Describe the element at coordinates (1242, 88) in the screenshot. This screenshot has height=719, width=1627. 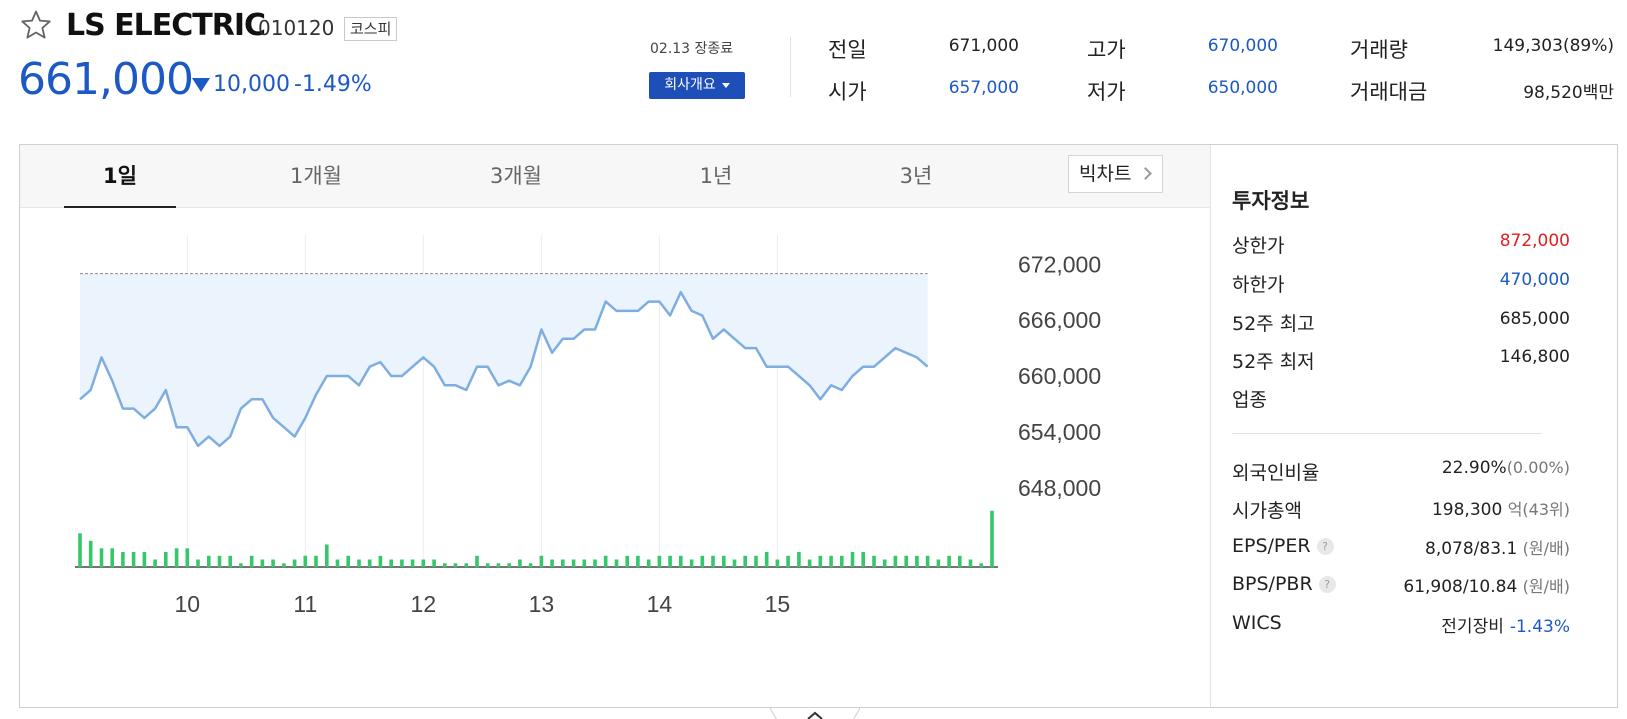
I see `quote-value-low: 650,000` at that location.